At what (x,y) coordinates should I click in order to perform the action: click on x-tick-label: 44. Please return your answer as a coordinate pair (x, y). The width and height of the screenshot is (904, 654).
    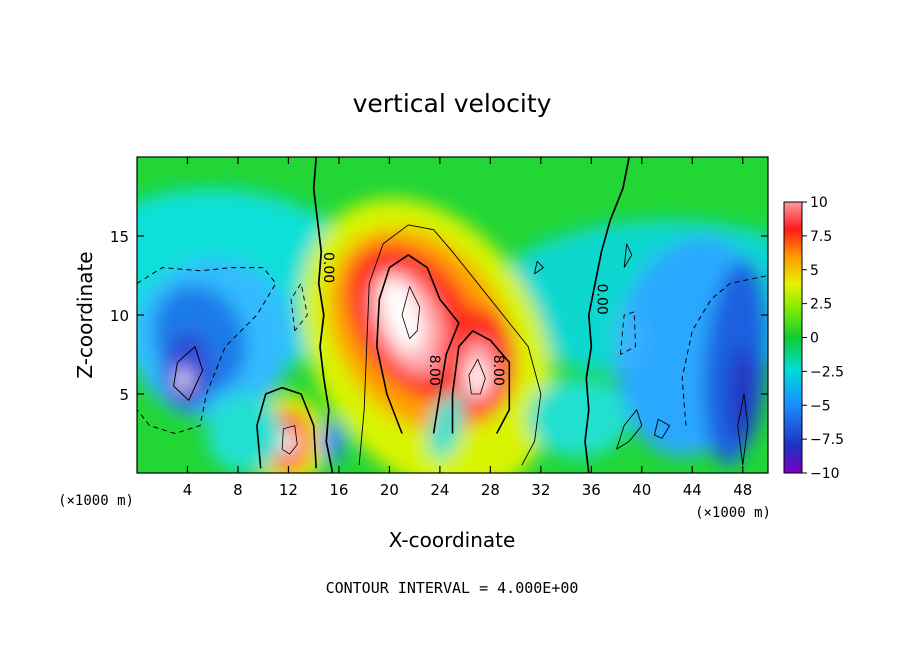
    Looking at the image, I should click on (692, 490).